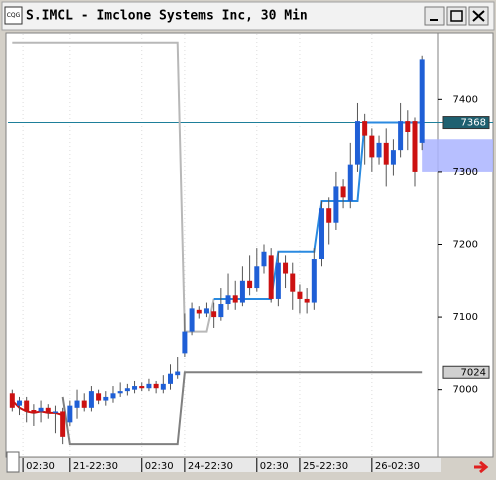  I want to click on app-icon, so click(13, 15).